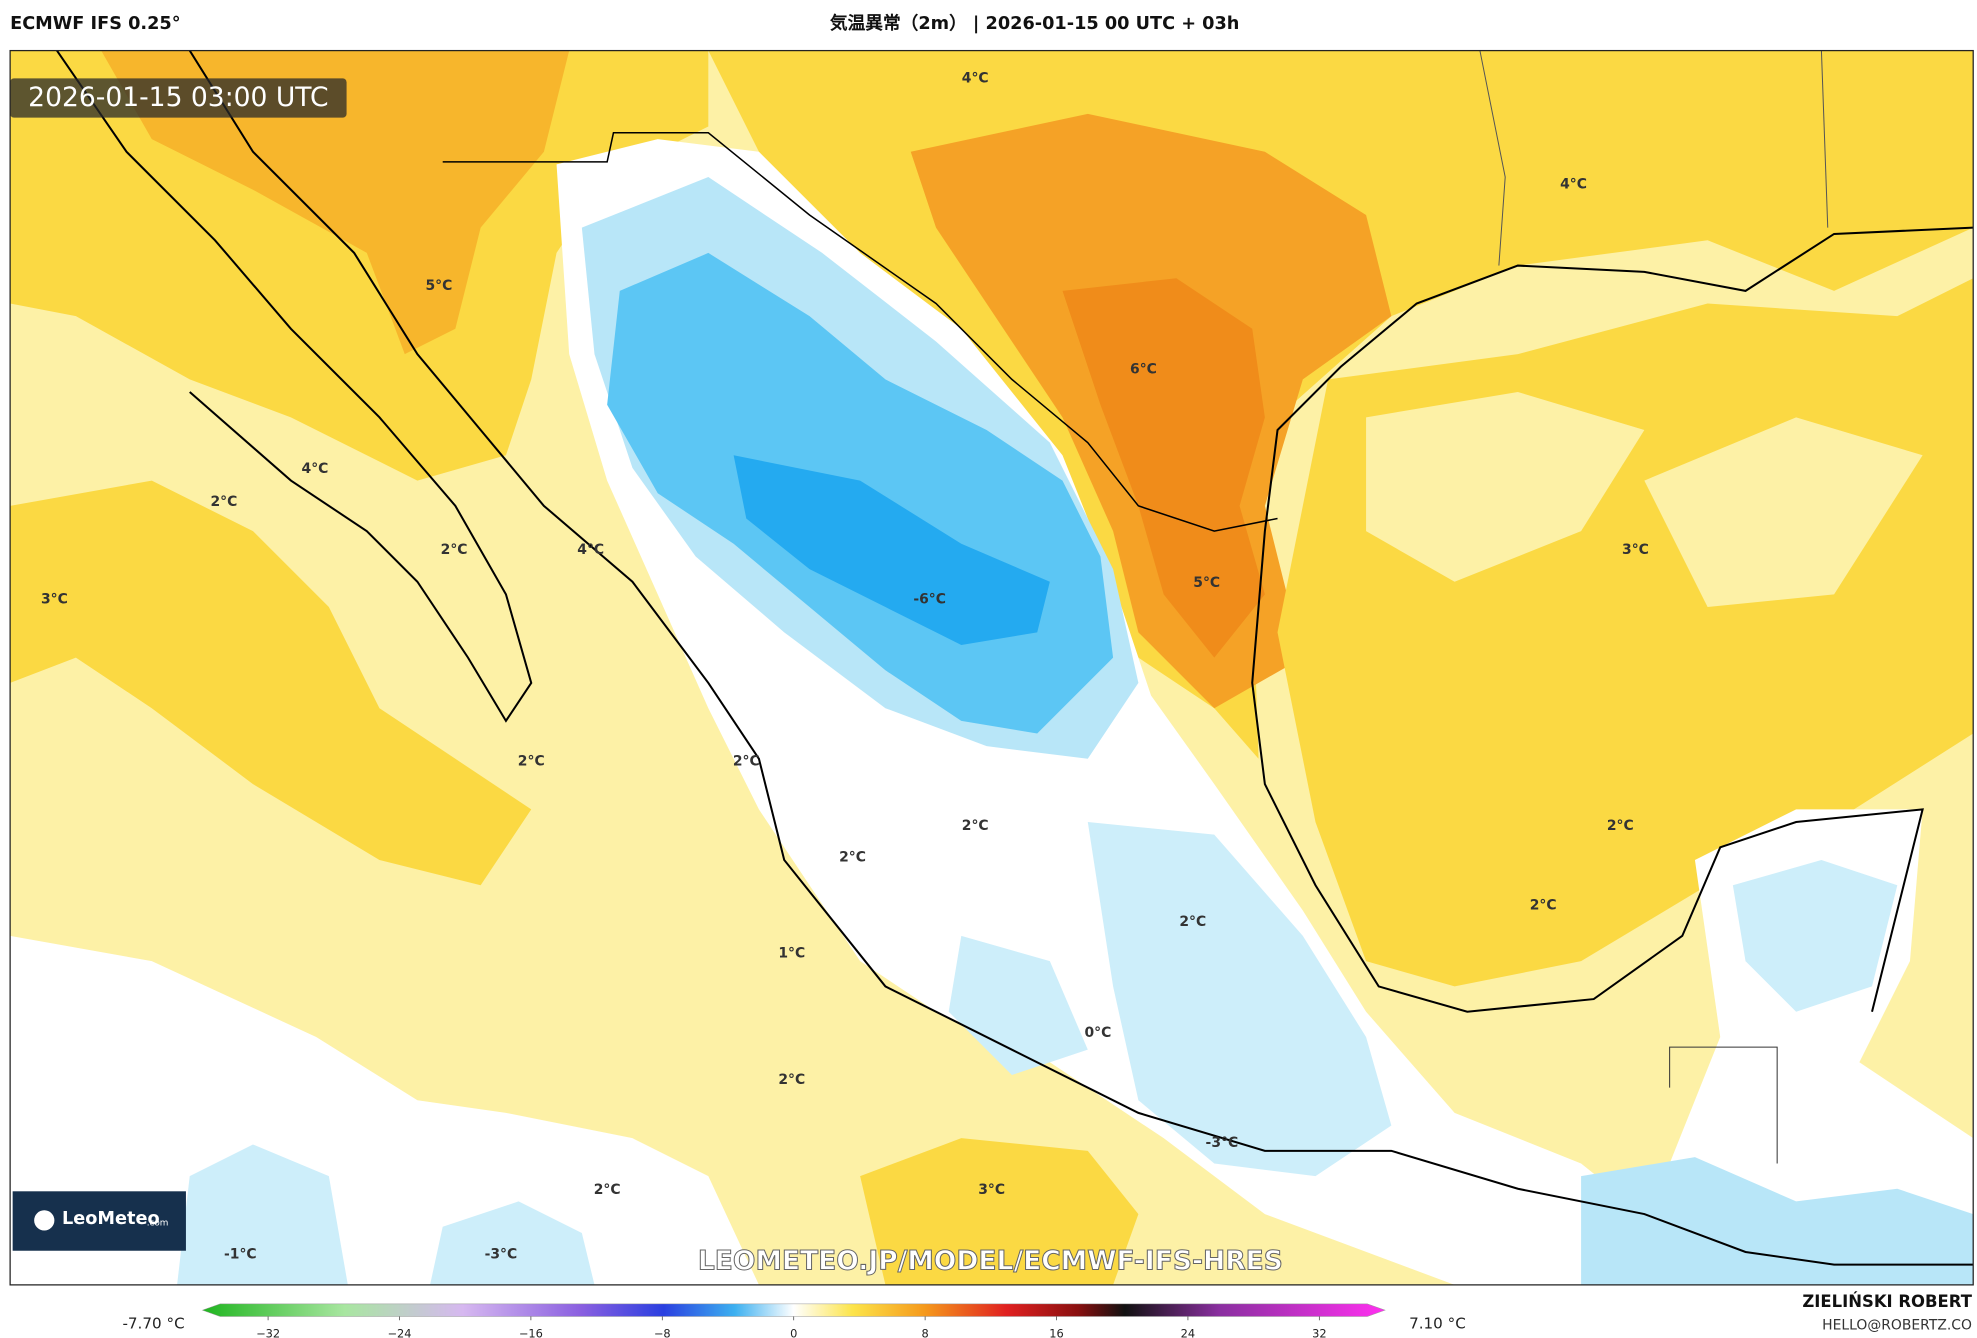  I want to click on contour-label: -1°C, so click(240, 1255).